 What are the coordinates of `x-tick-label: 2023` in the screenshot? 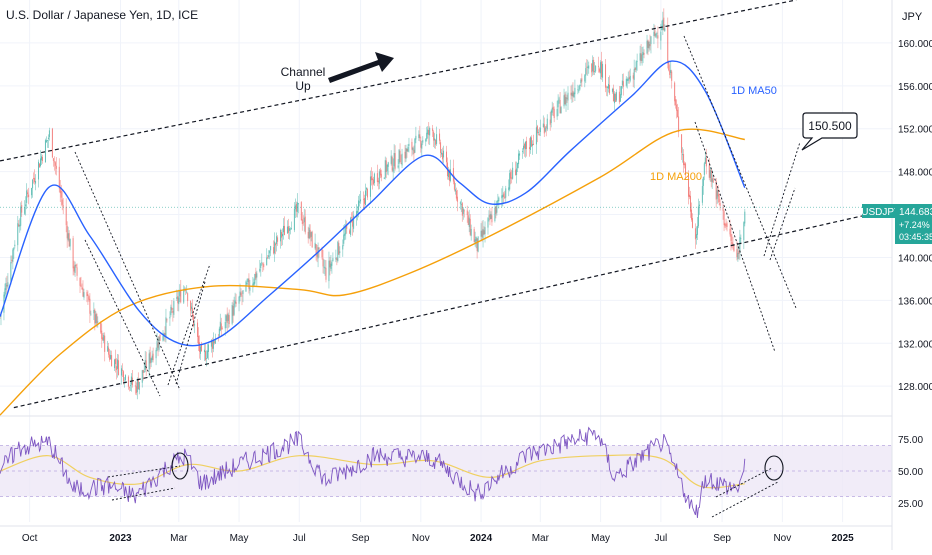 It's located at (120, 538).